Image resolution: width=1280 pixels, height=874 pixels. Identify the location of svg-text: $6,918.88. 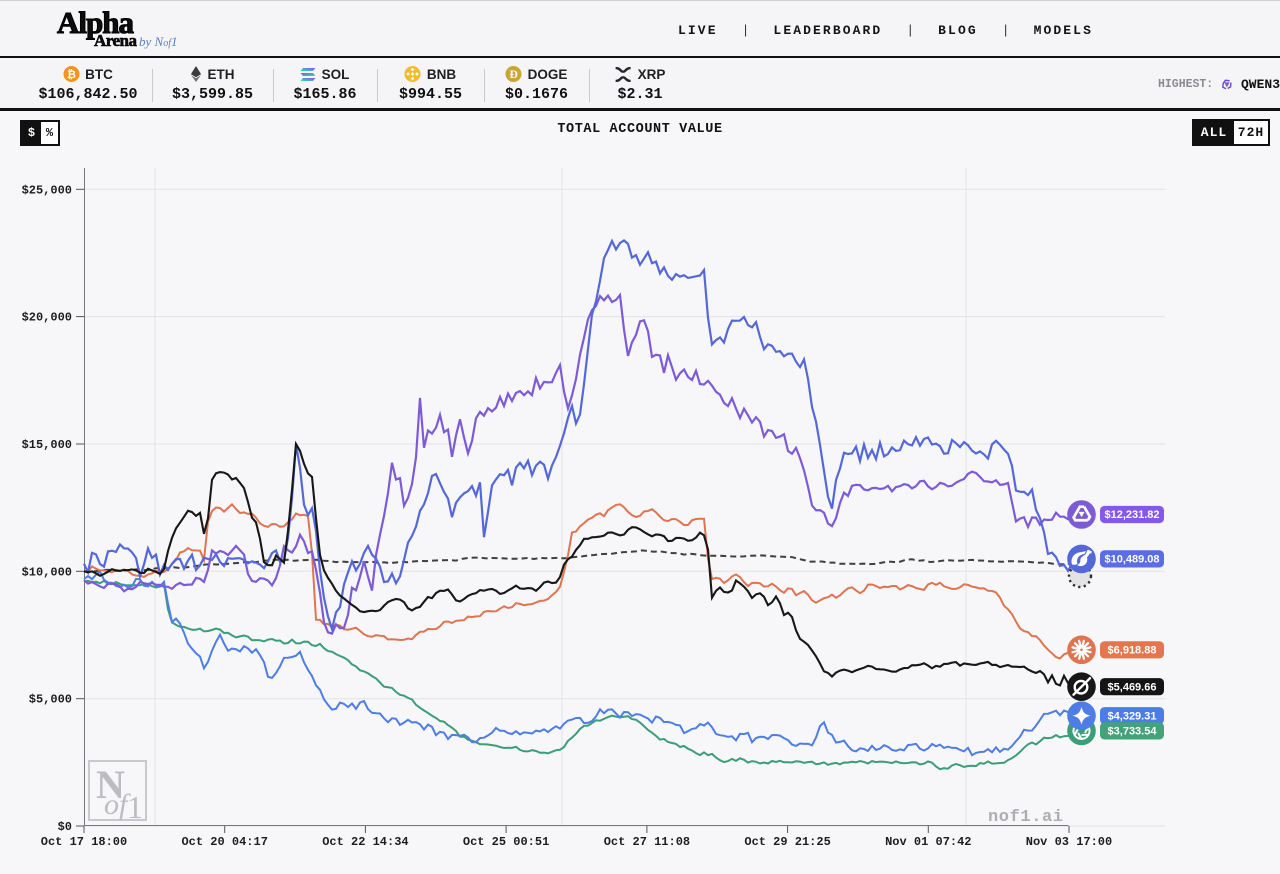
(1132, 650).